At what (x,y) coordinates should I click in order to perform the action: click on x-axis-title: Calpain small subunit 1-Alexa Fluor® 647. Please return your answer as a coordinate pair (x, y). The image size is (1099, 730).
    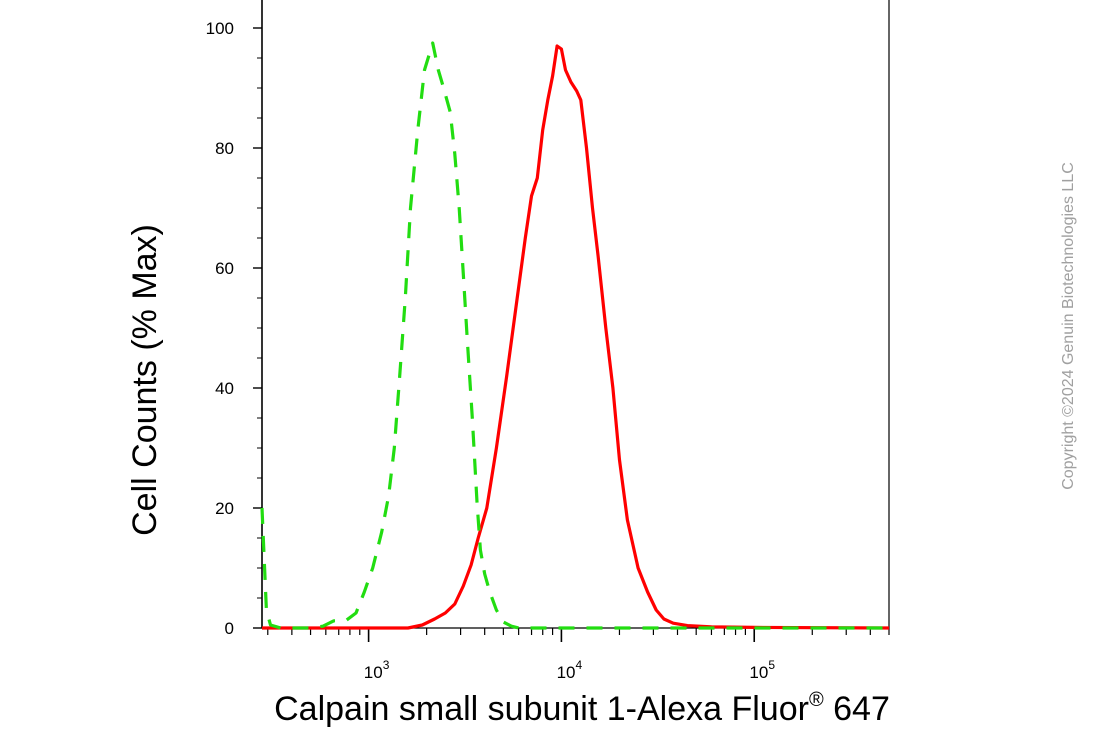
    Looking at the image, I should click on (582, 708).